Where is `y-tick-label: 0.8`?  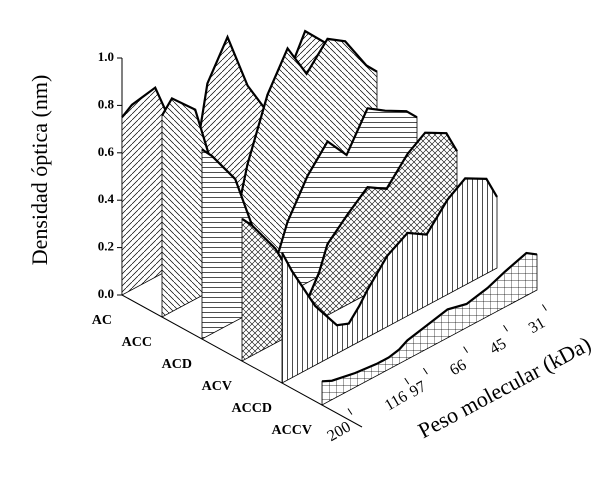 y-tick-label: 0.8 is located at coordinates (106, 103).